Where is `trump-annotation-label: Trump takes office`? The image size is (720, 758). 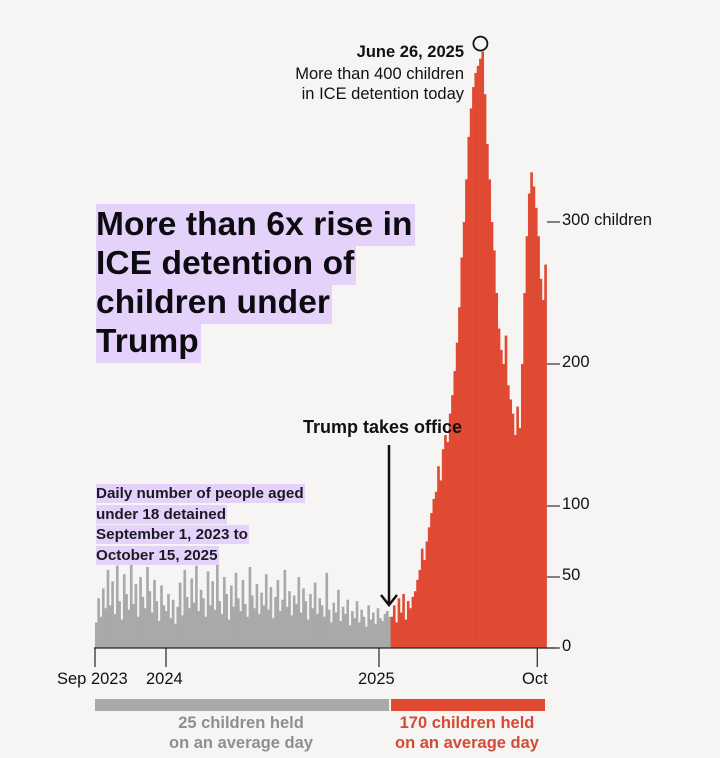 trump-annotation-label: Trump takes office is located at coordinates (383, 427).